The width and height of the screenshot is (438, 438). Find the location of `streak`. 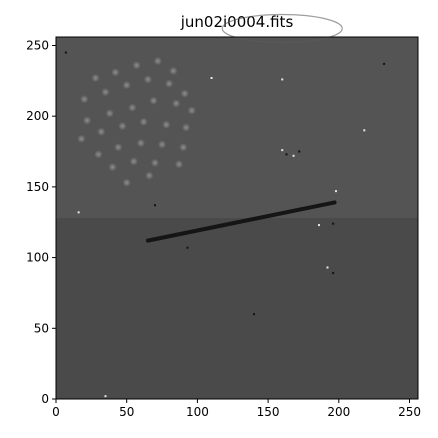

streak is located at coordinates (241, 221).